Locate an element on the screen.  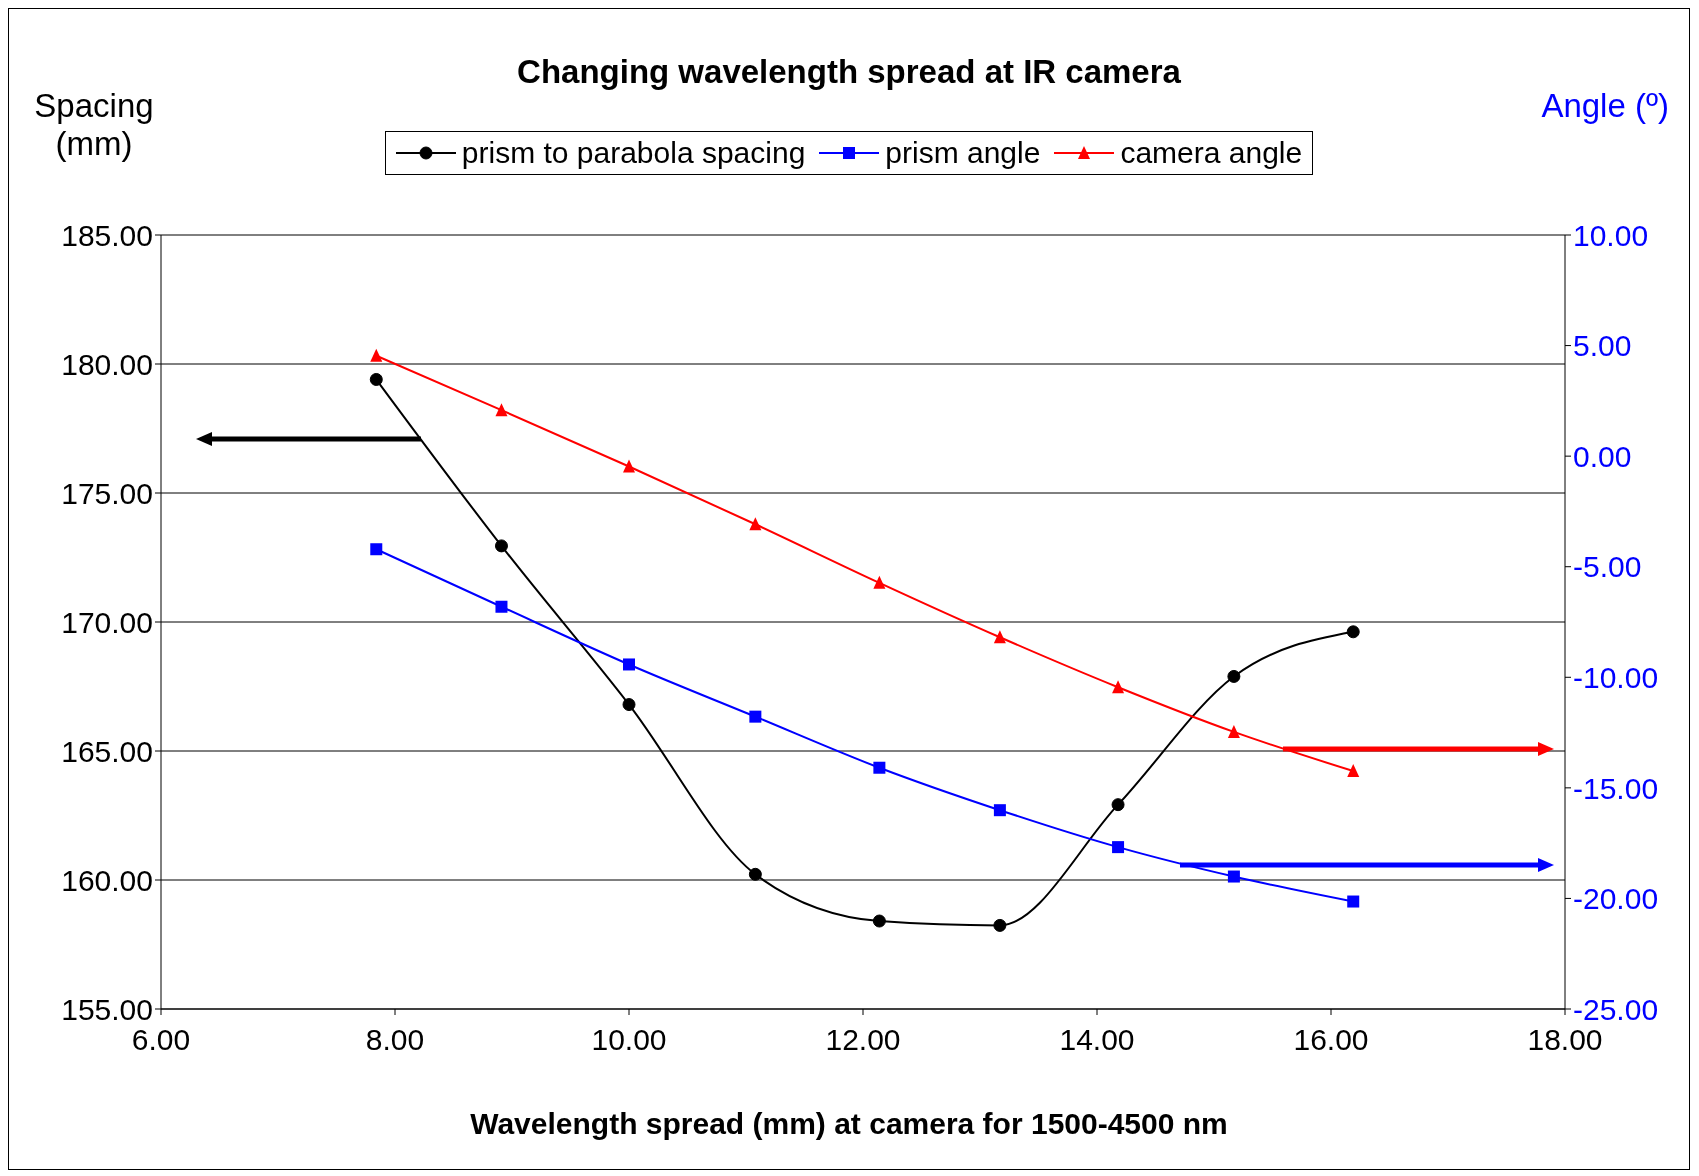
x-axis-title: Wavelength spread (mm) at camera for 1500-4500 nm is located at coordinates (849, 1124).